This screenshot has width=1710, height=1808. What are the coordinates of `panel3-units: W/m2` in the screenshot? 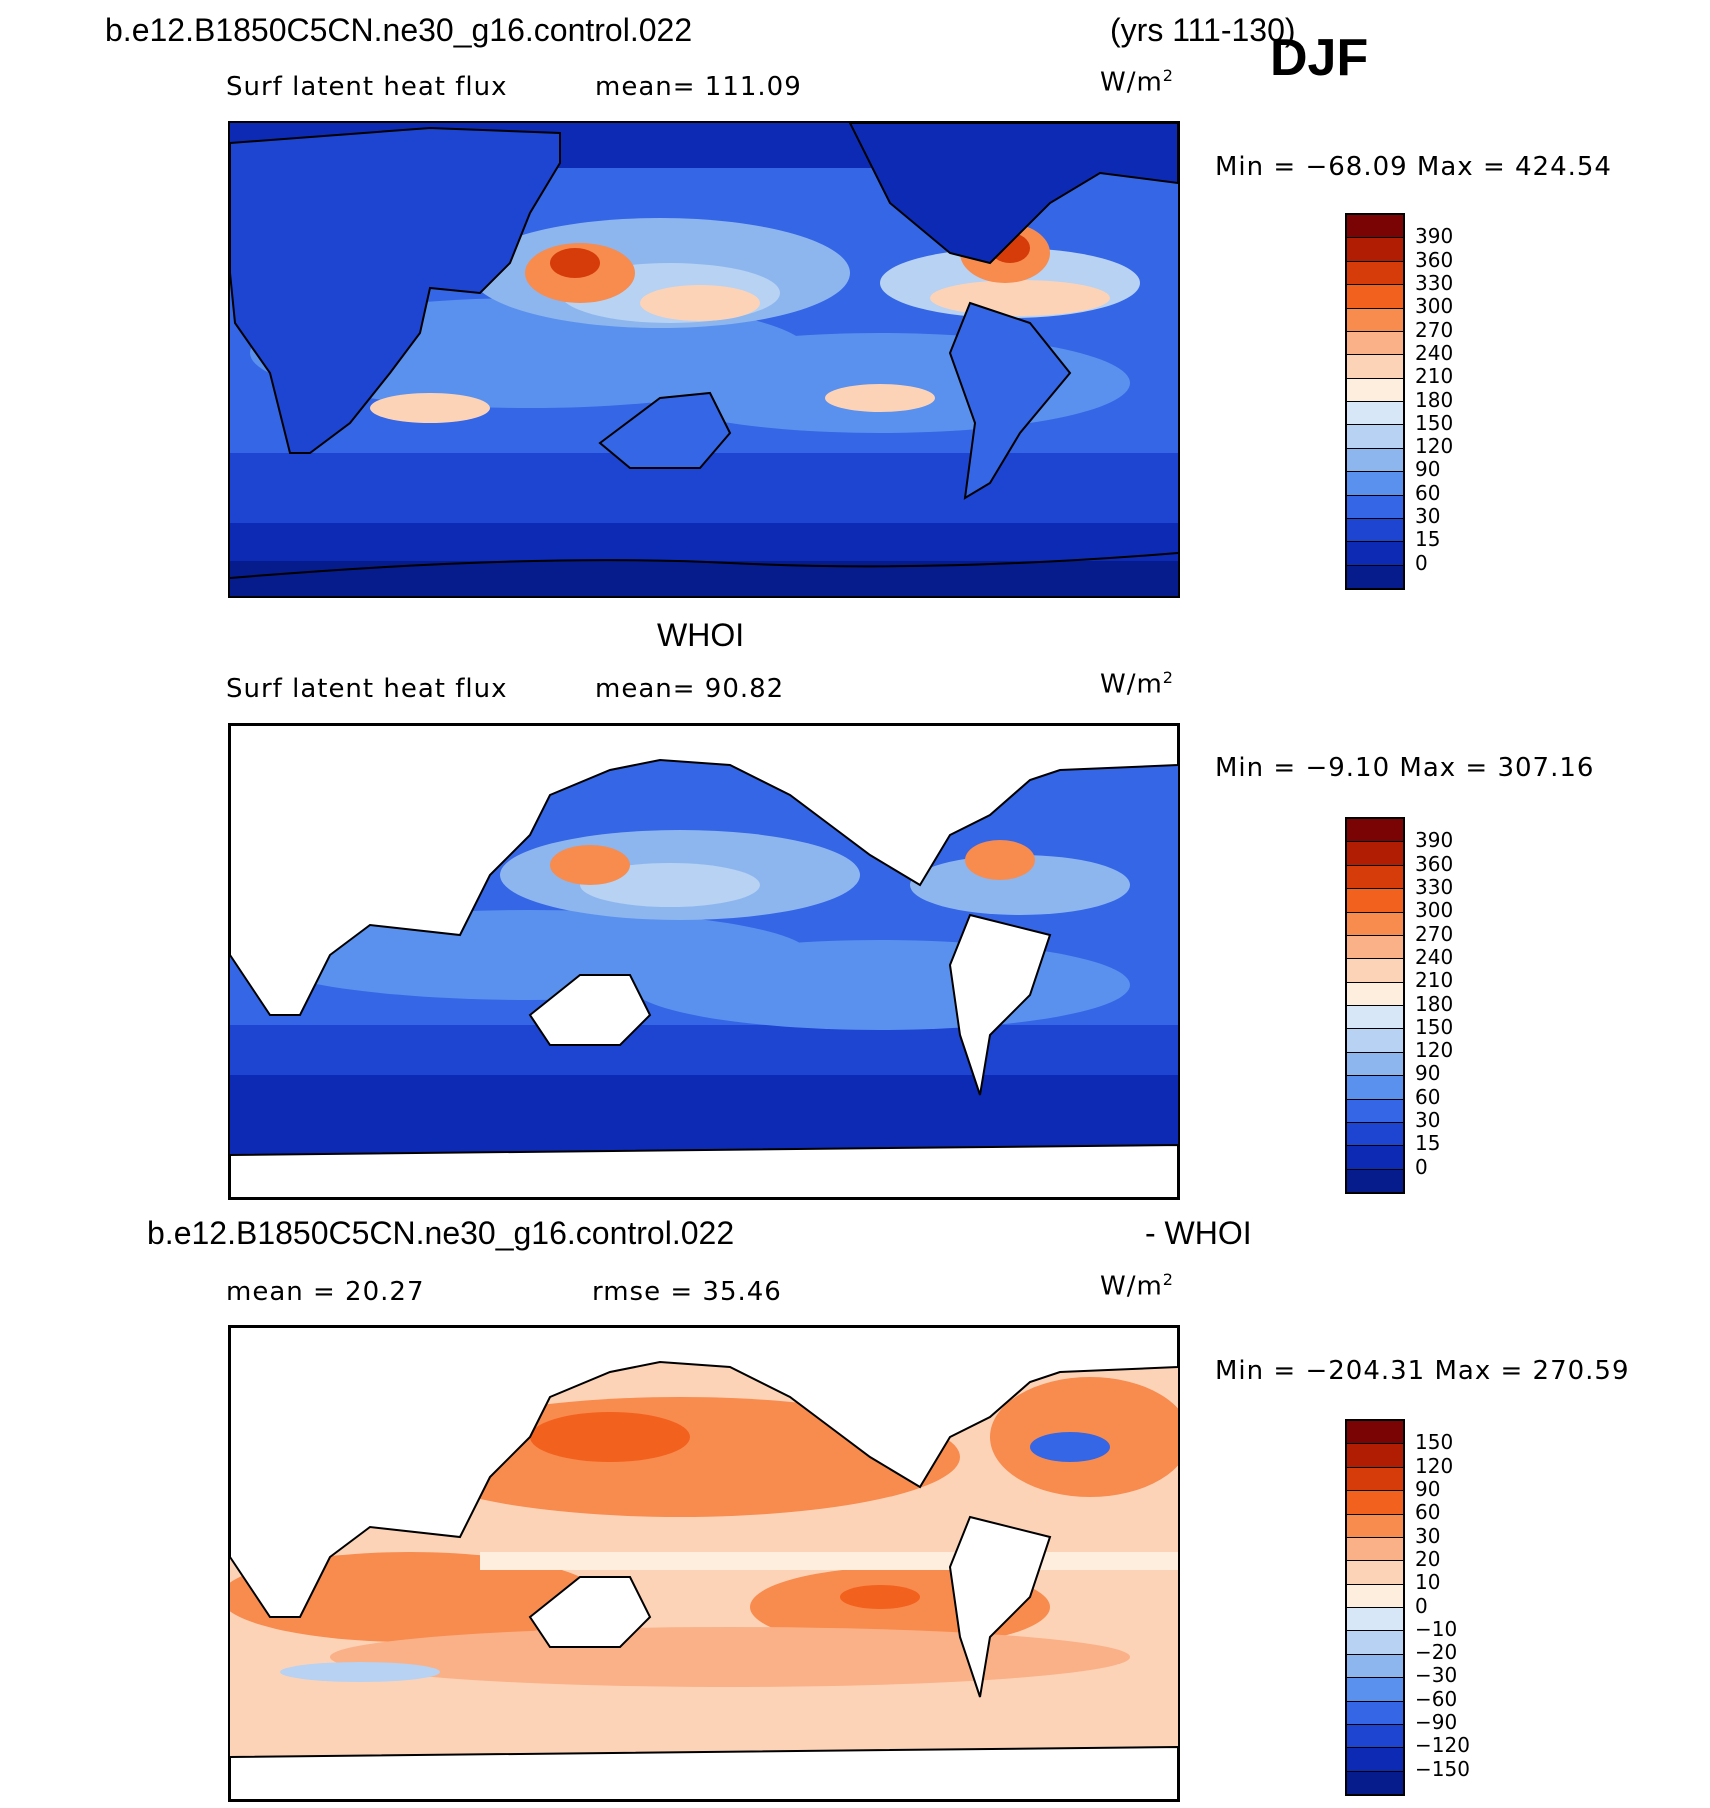 It's located at (1137, 1286).